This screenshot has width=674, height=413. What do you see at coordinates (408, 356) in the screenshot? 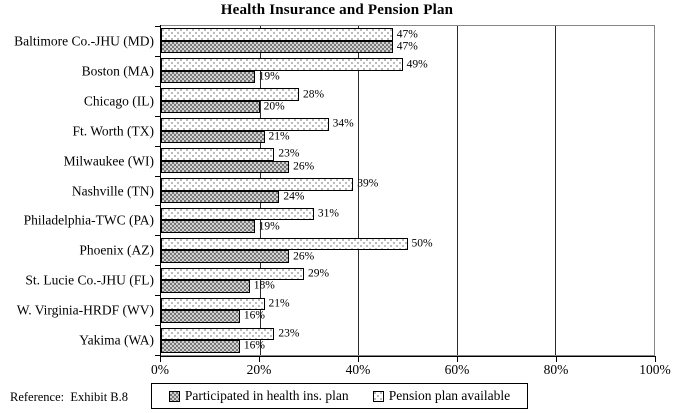
I see `x-axis-line` at bounding box center [408, 356].